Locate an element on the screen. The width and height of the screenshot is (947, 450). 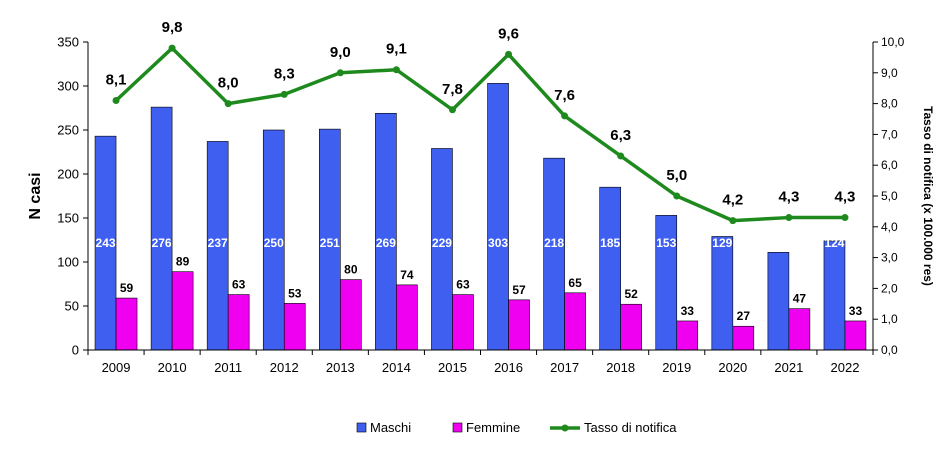
data-label-femmine: 80 is located at coordinates (351, 270).